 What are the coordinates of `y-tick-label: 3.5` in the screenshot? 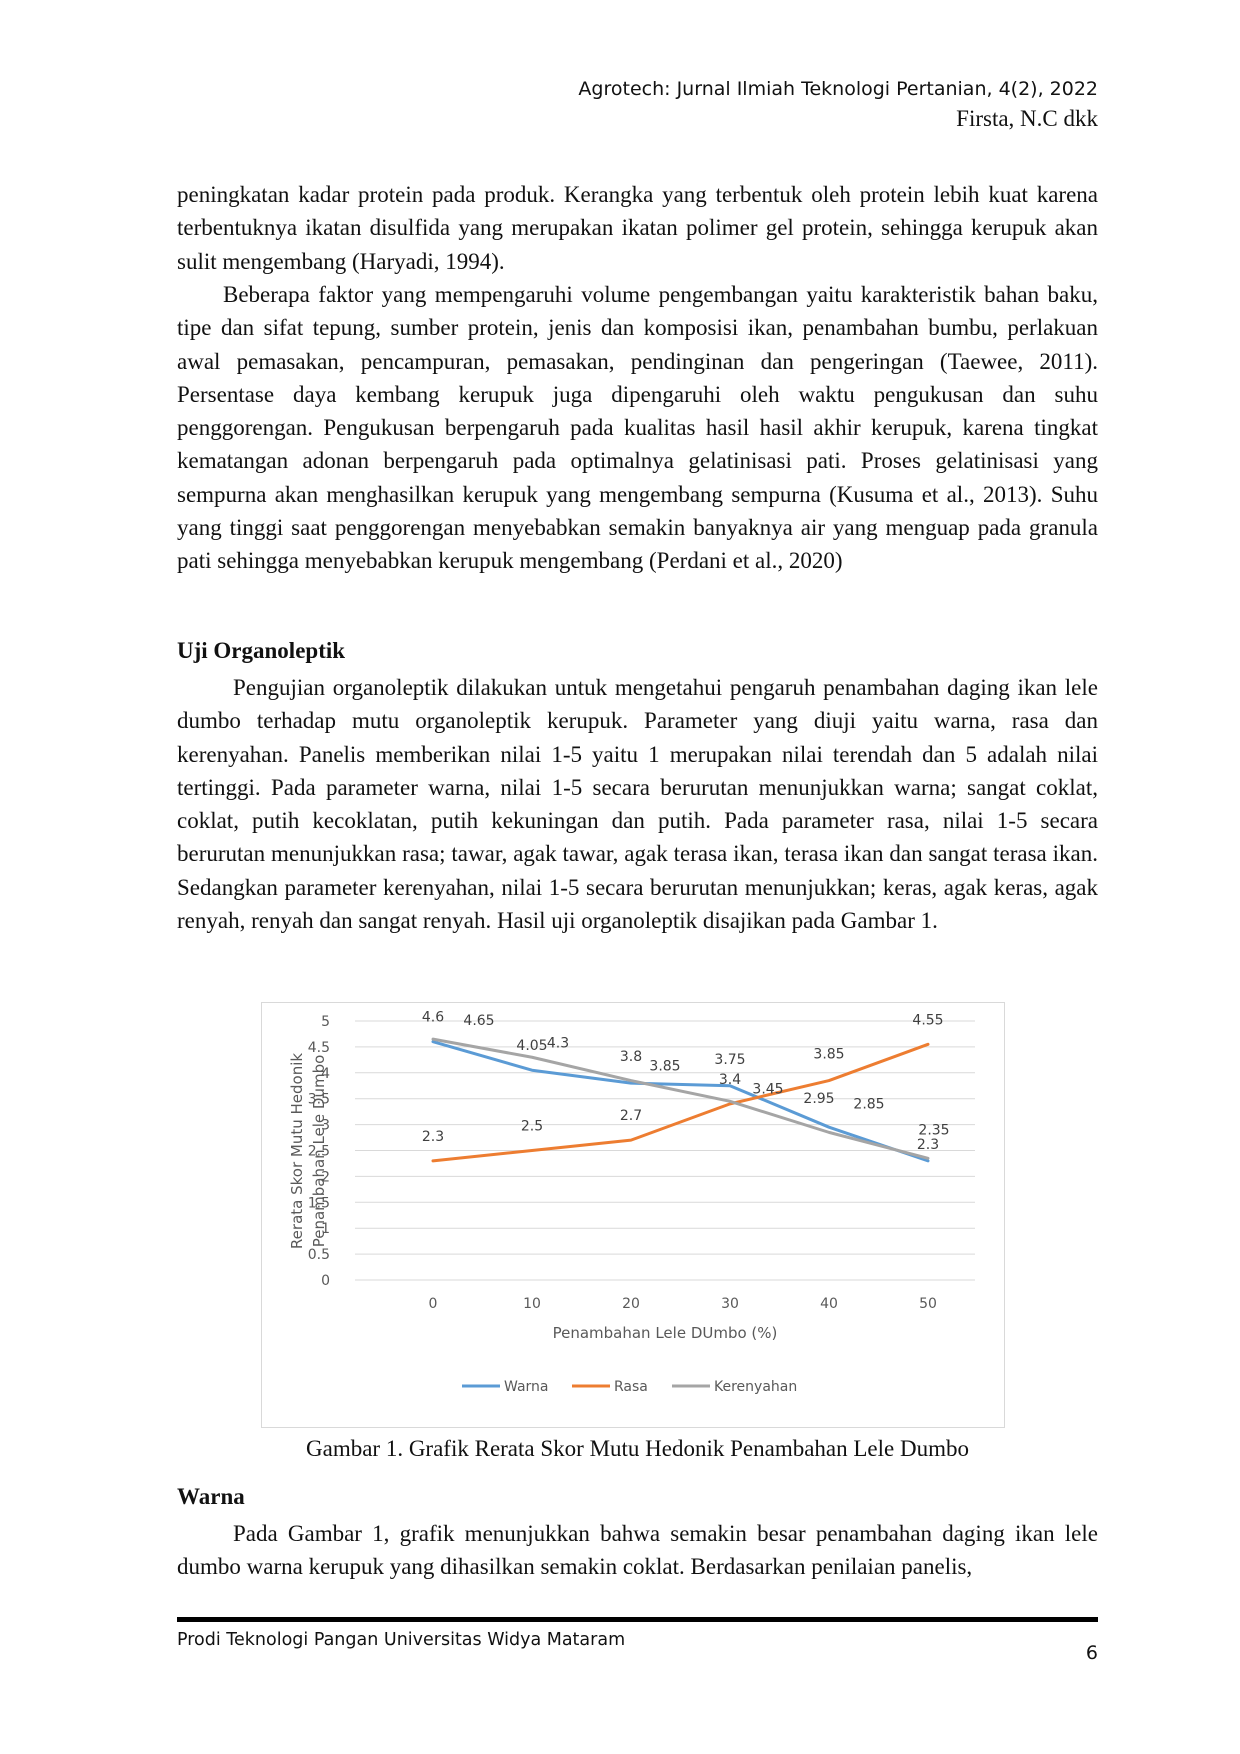 It's located at (319, 1100).